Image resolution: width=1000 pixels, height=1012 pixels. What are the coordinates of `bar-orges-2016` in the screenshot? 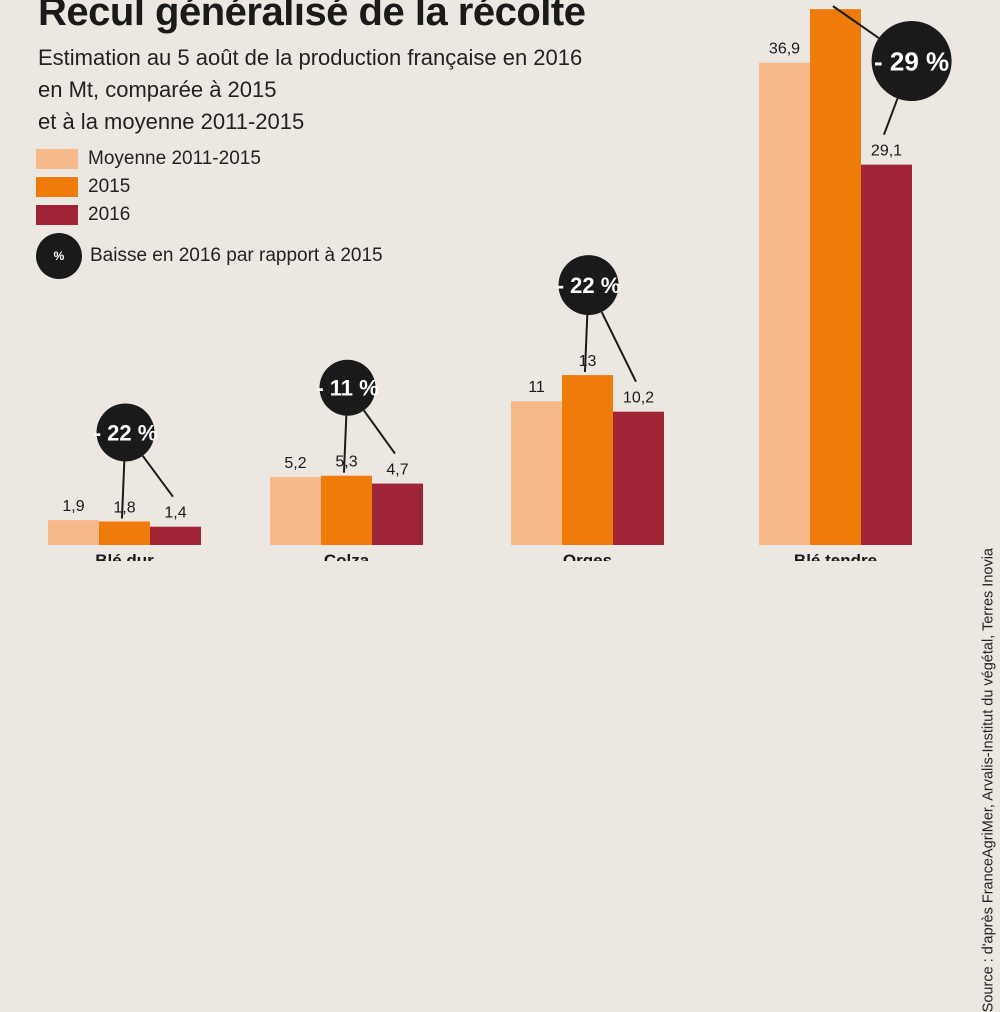 It's located at (638, 478).